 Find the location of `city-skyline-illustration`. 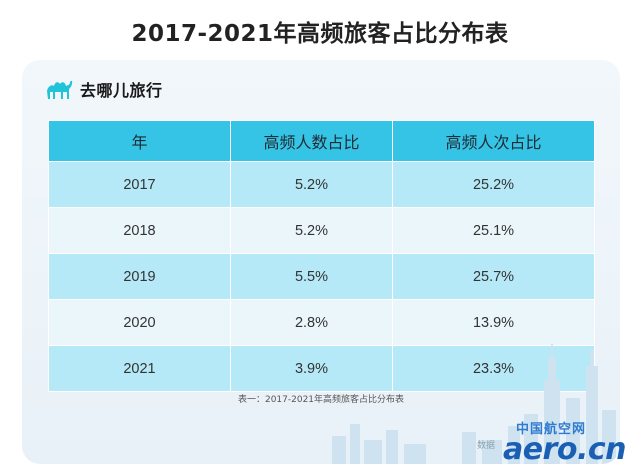

city-skyline-illustration is located at coordinates (474, 404).